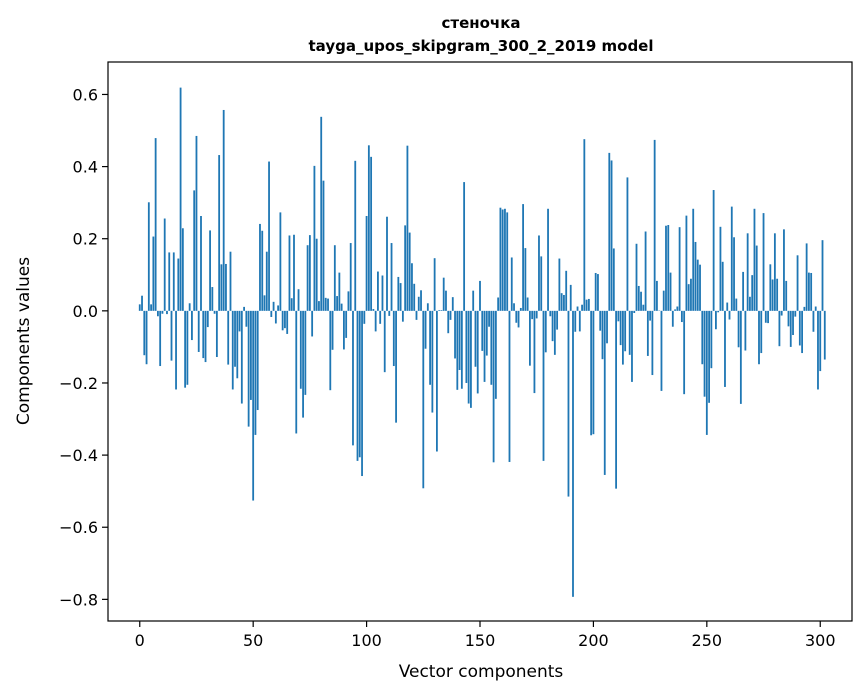  Describe the element at coordinates (481, 46) in the screenshot. I see `chart-subtitle: tayga_upos_skipgram_300_2_2019 model` at that location.